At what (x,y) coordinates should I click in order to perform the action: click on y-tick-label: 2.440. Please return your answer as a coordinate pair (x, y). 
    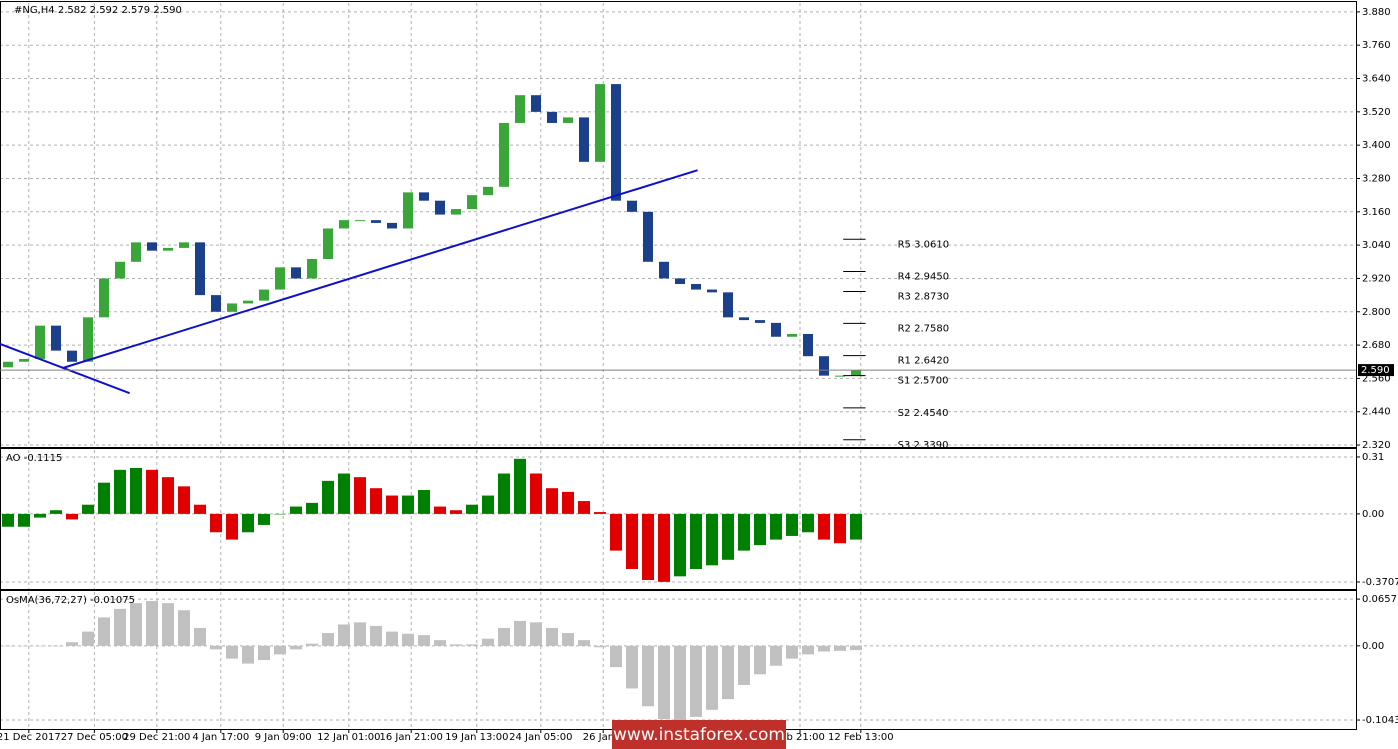
    Looking at the image, I should click on (1376, 412).